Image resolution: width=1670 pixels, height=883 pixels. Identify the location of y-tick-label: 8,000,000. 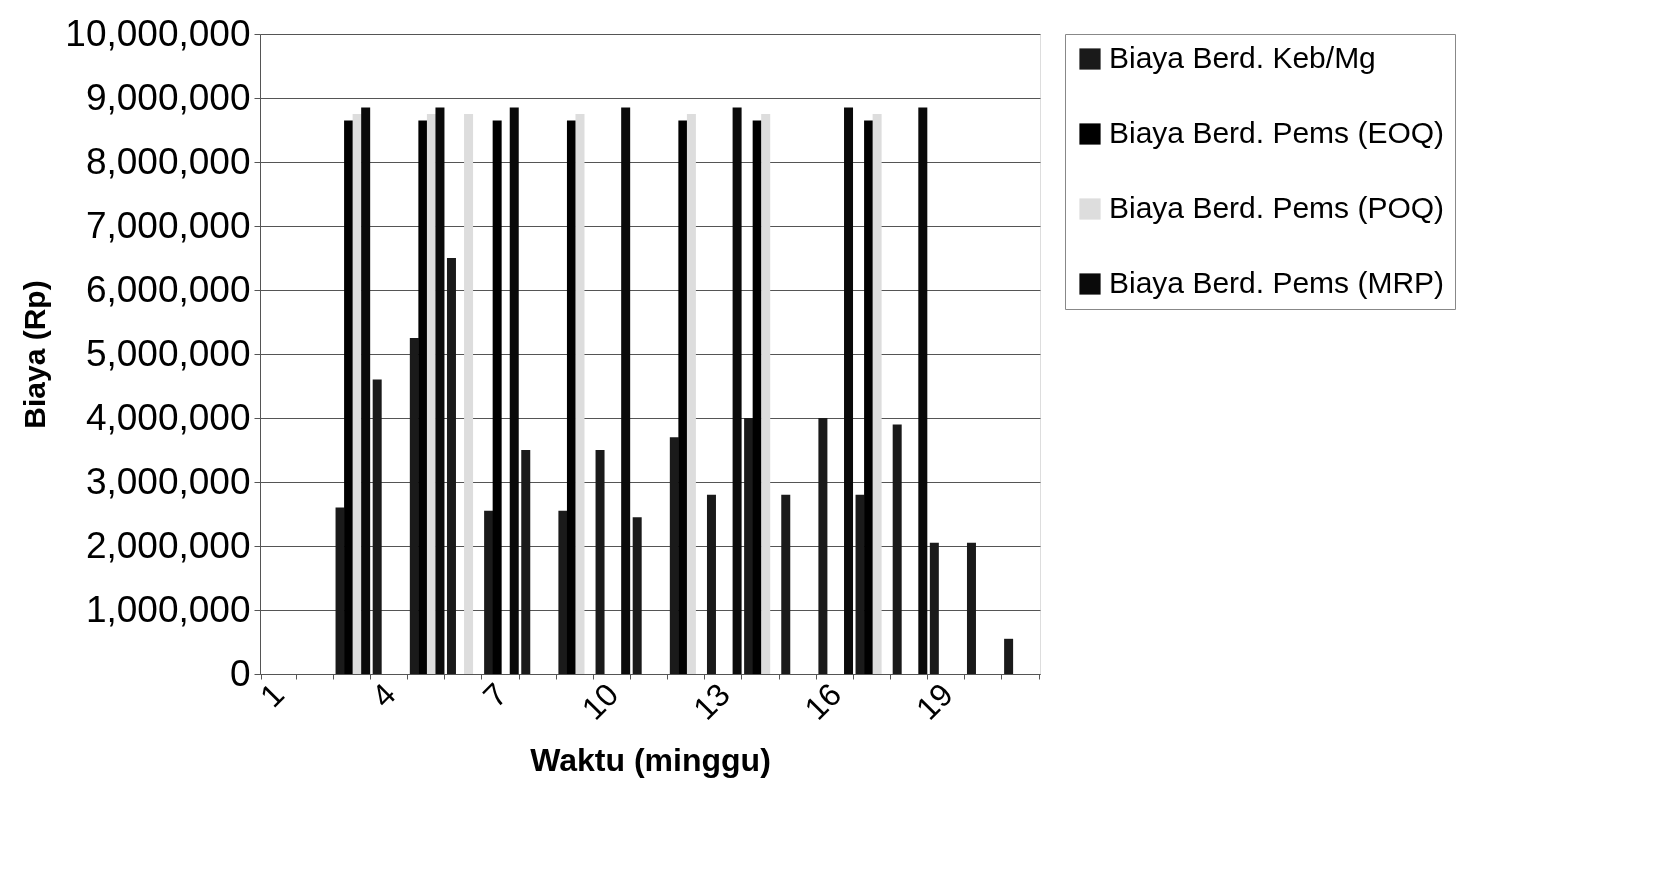
(168, 161).